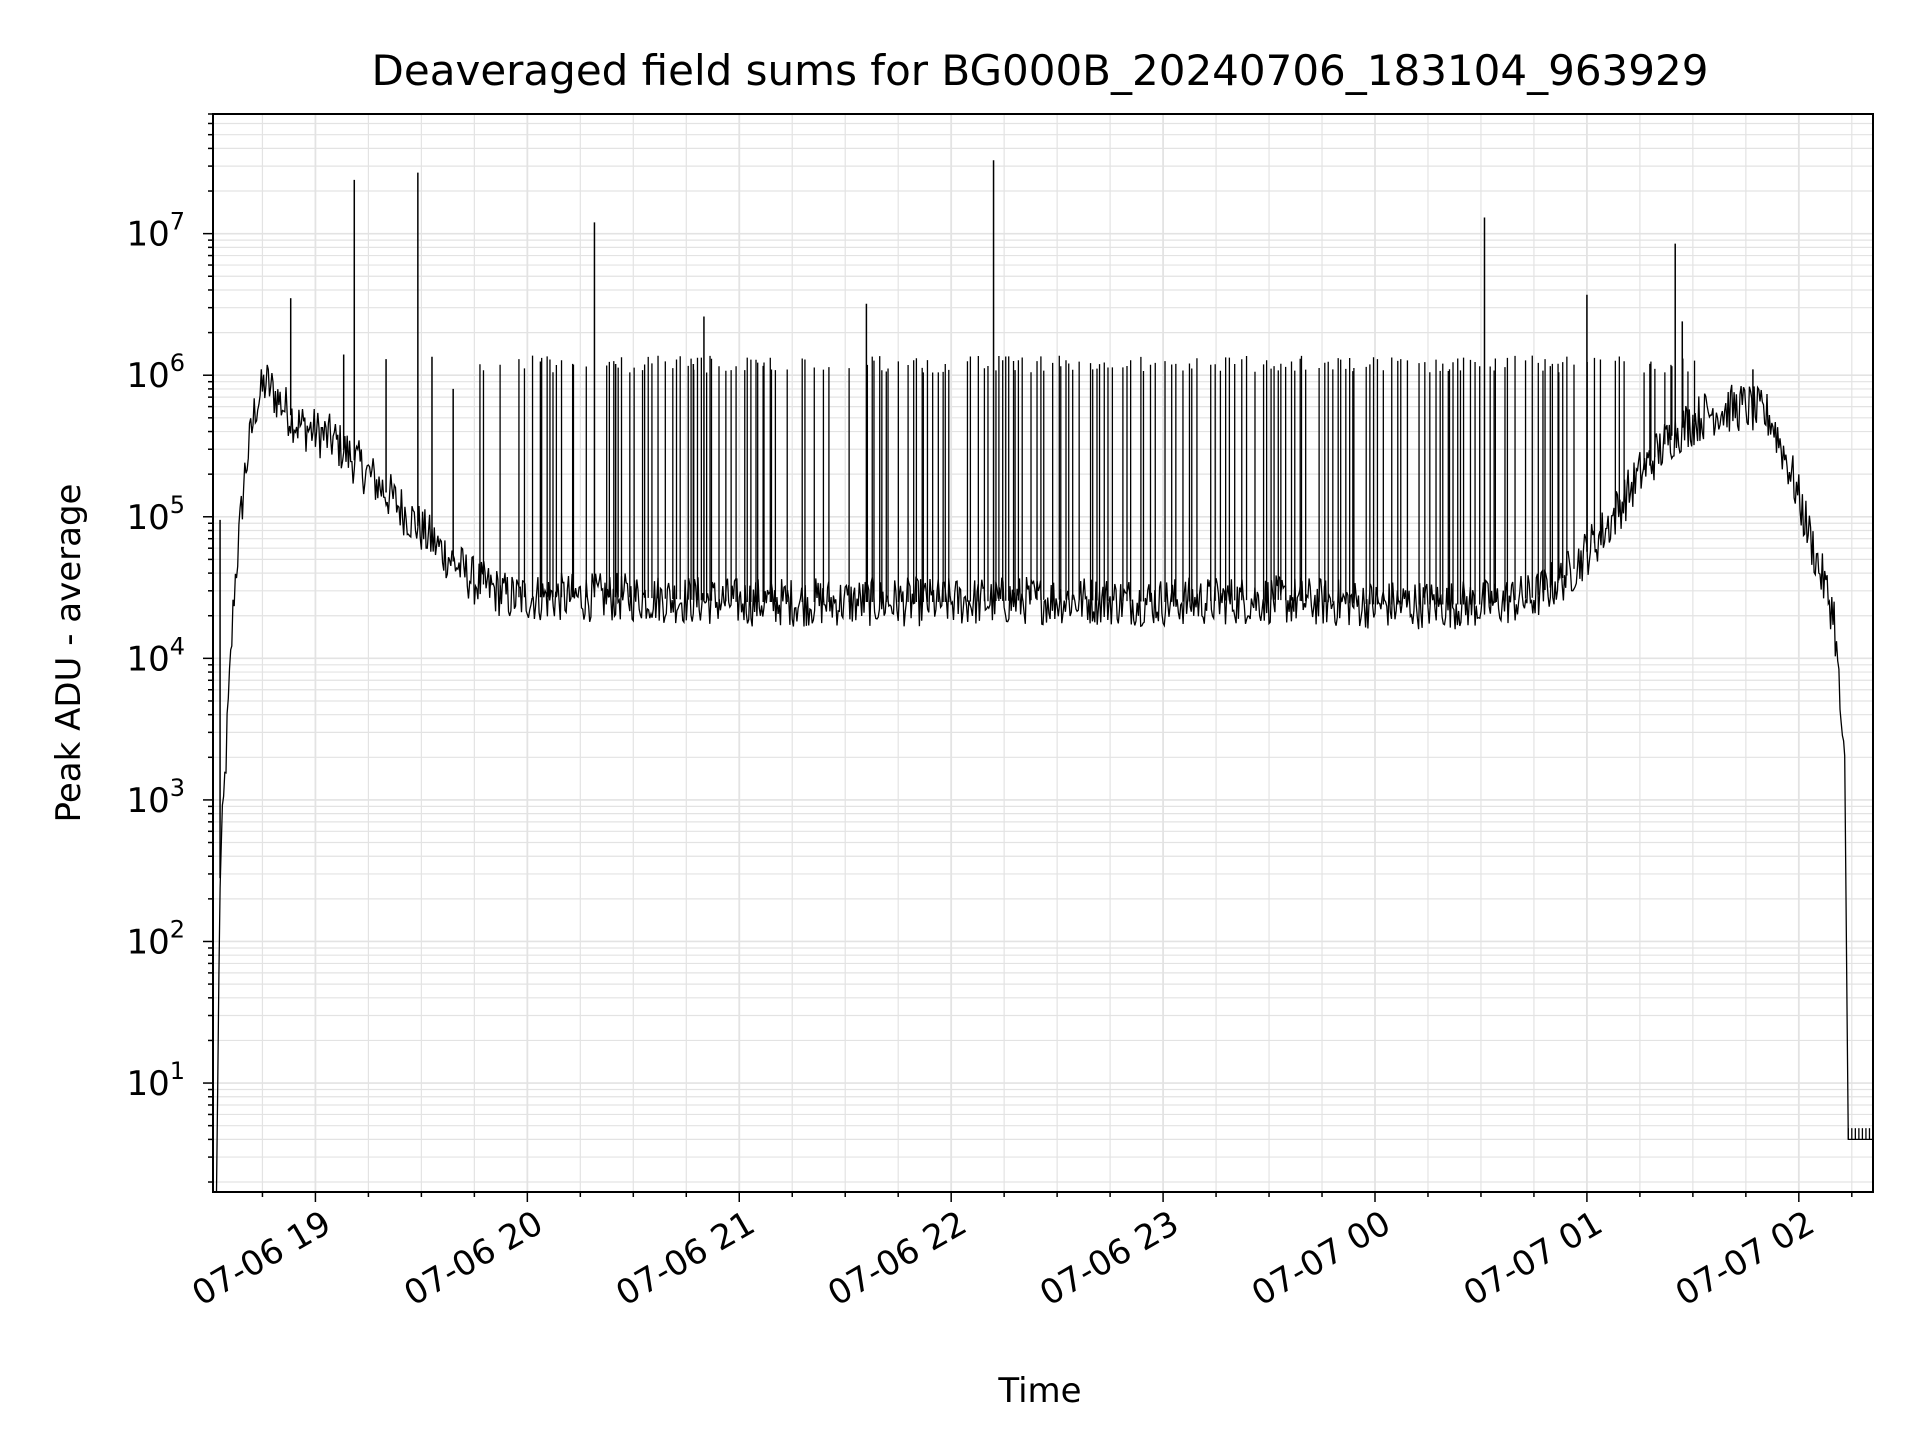 This screenshot has width=1920, height=1440. What do you see at coordinates (155, 231) in the screenshot?
I see `y-tick-label: 10⁷` at bounding box center [155, 231].